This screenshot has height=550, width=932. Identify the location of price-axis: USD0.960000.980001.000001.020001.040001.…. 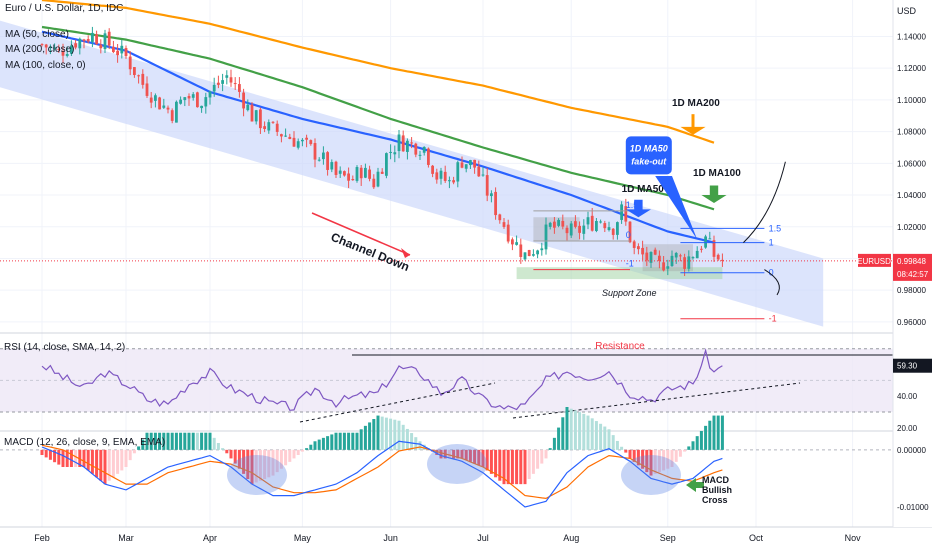
(894, 263).